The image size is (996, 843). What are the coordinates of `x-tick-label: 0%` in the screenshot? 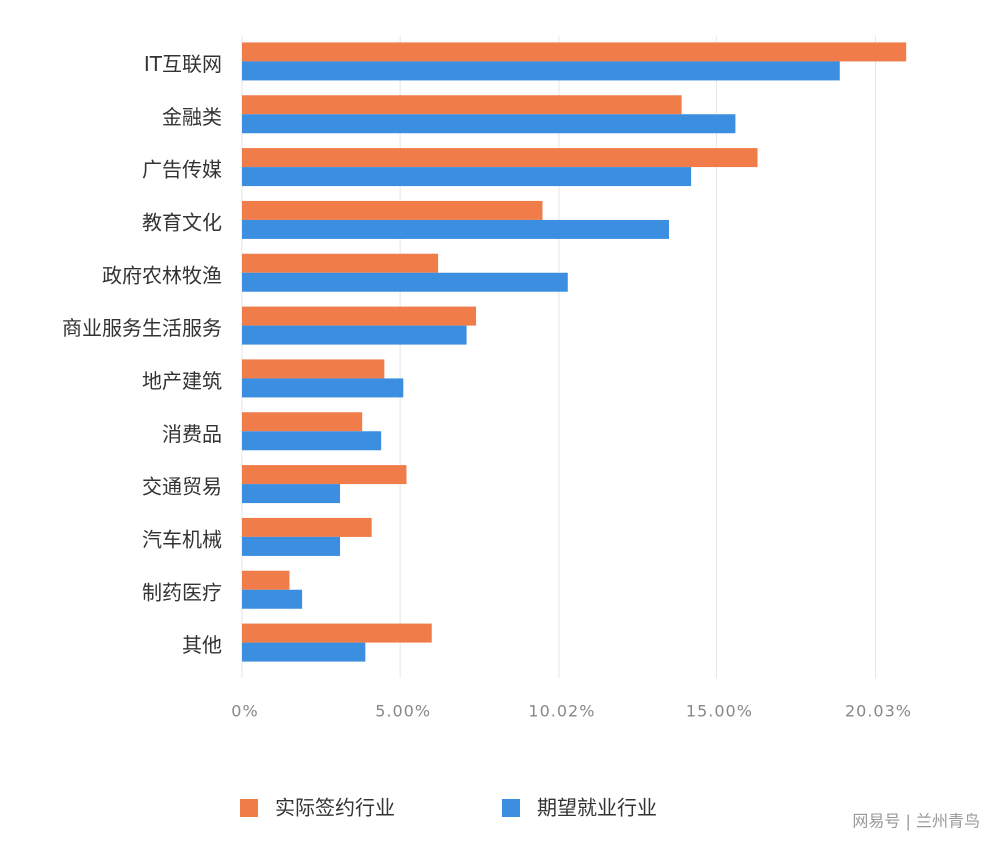 It's located at (244, 711).